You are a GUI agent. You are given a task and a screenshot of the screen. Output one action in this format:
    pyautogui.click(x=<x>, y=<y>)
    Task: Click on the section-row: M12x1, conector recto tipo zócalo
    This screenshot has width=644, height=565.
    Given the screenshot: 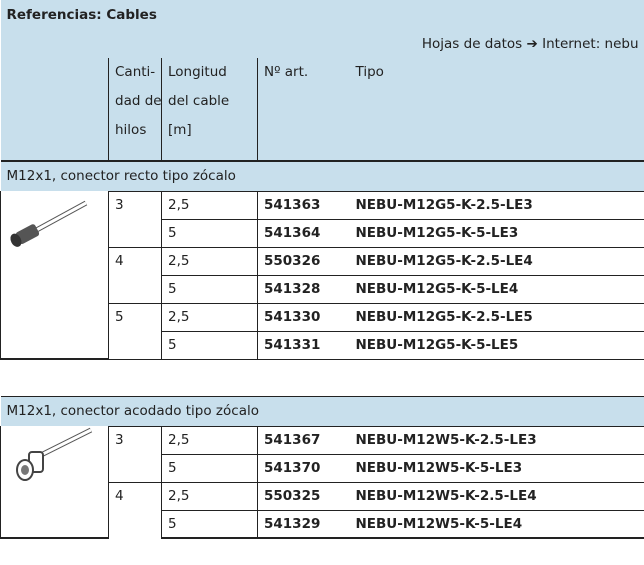 What is the action you would take?
    pyautogui.click(x=322, y=175)
    